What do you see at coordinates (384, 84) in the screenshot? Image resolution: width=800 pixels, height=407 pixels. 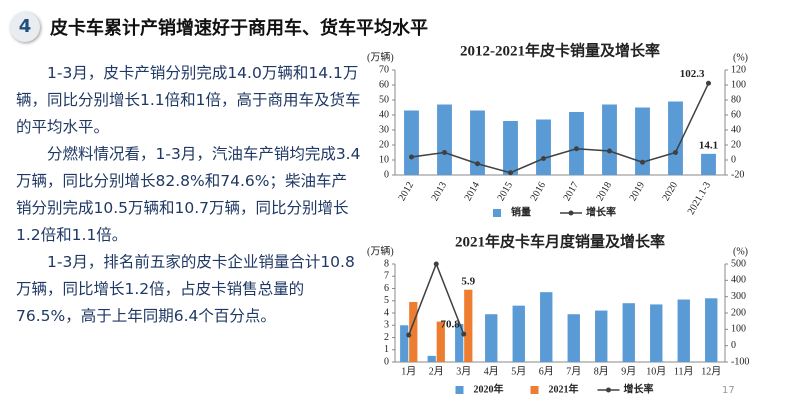 I see `y-tick-label: 60` at bounding box center [384, 84].